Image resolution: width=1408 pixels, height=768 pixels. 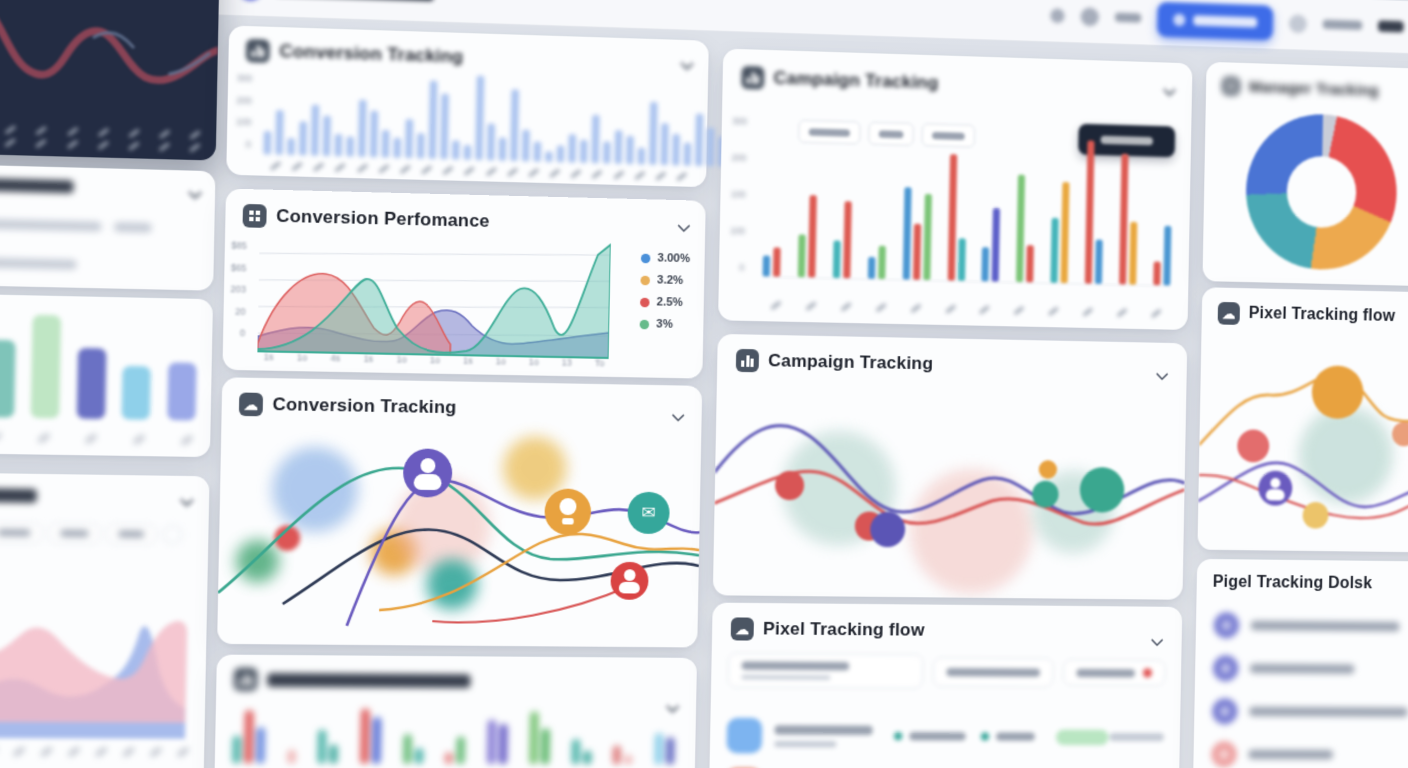 What do you see at coordinates (238, 289) in the screenshot?
I see `y-axis-ticks: $85 $65 203 20 0` at bounding box center [238, 289].